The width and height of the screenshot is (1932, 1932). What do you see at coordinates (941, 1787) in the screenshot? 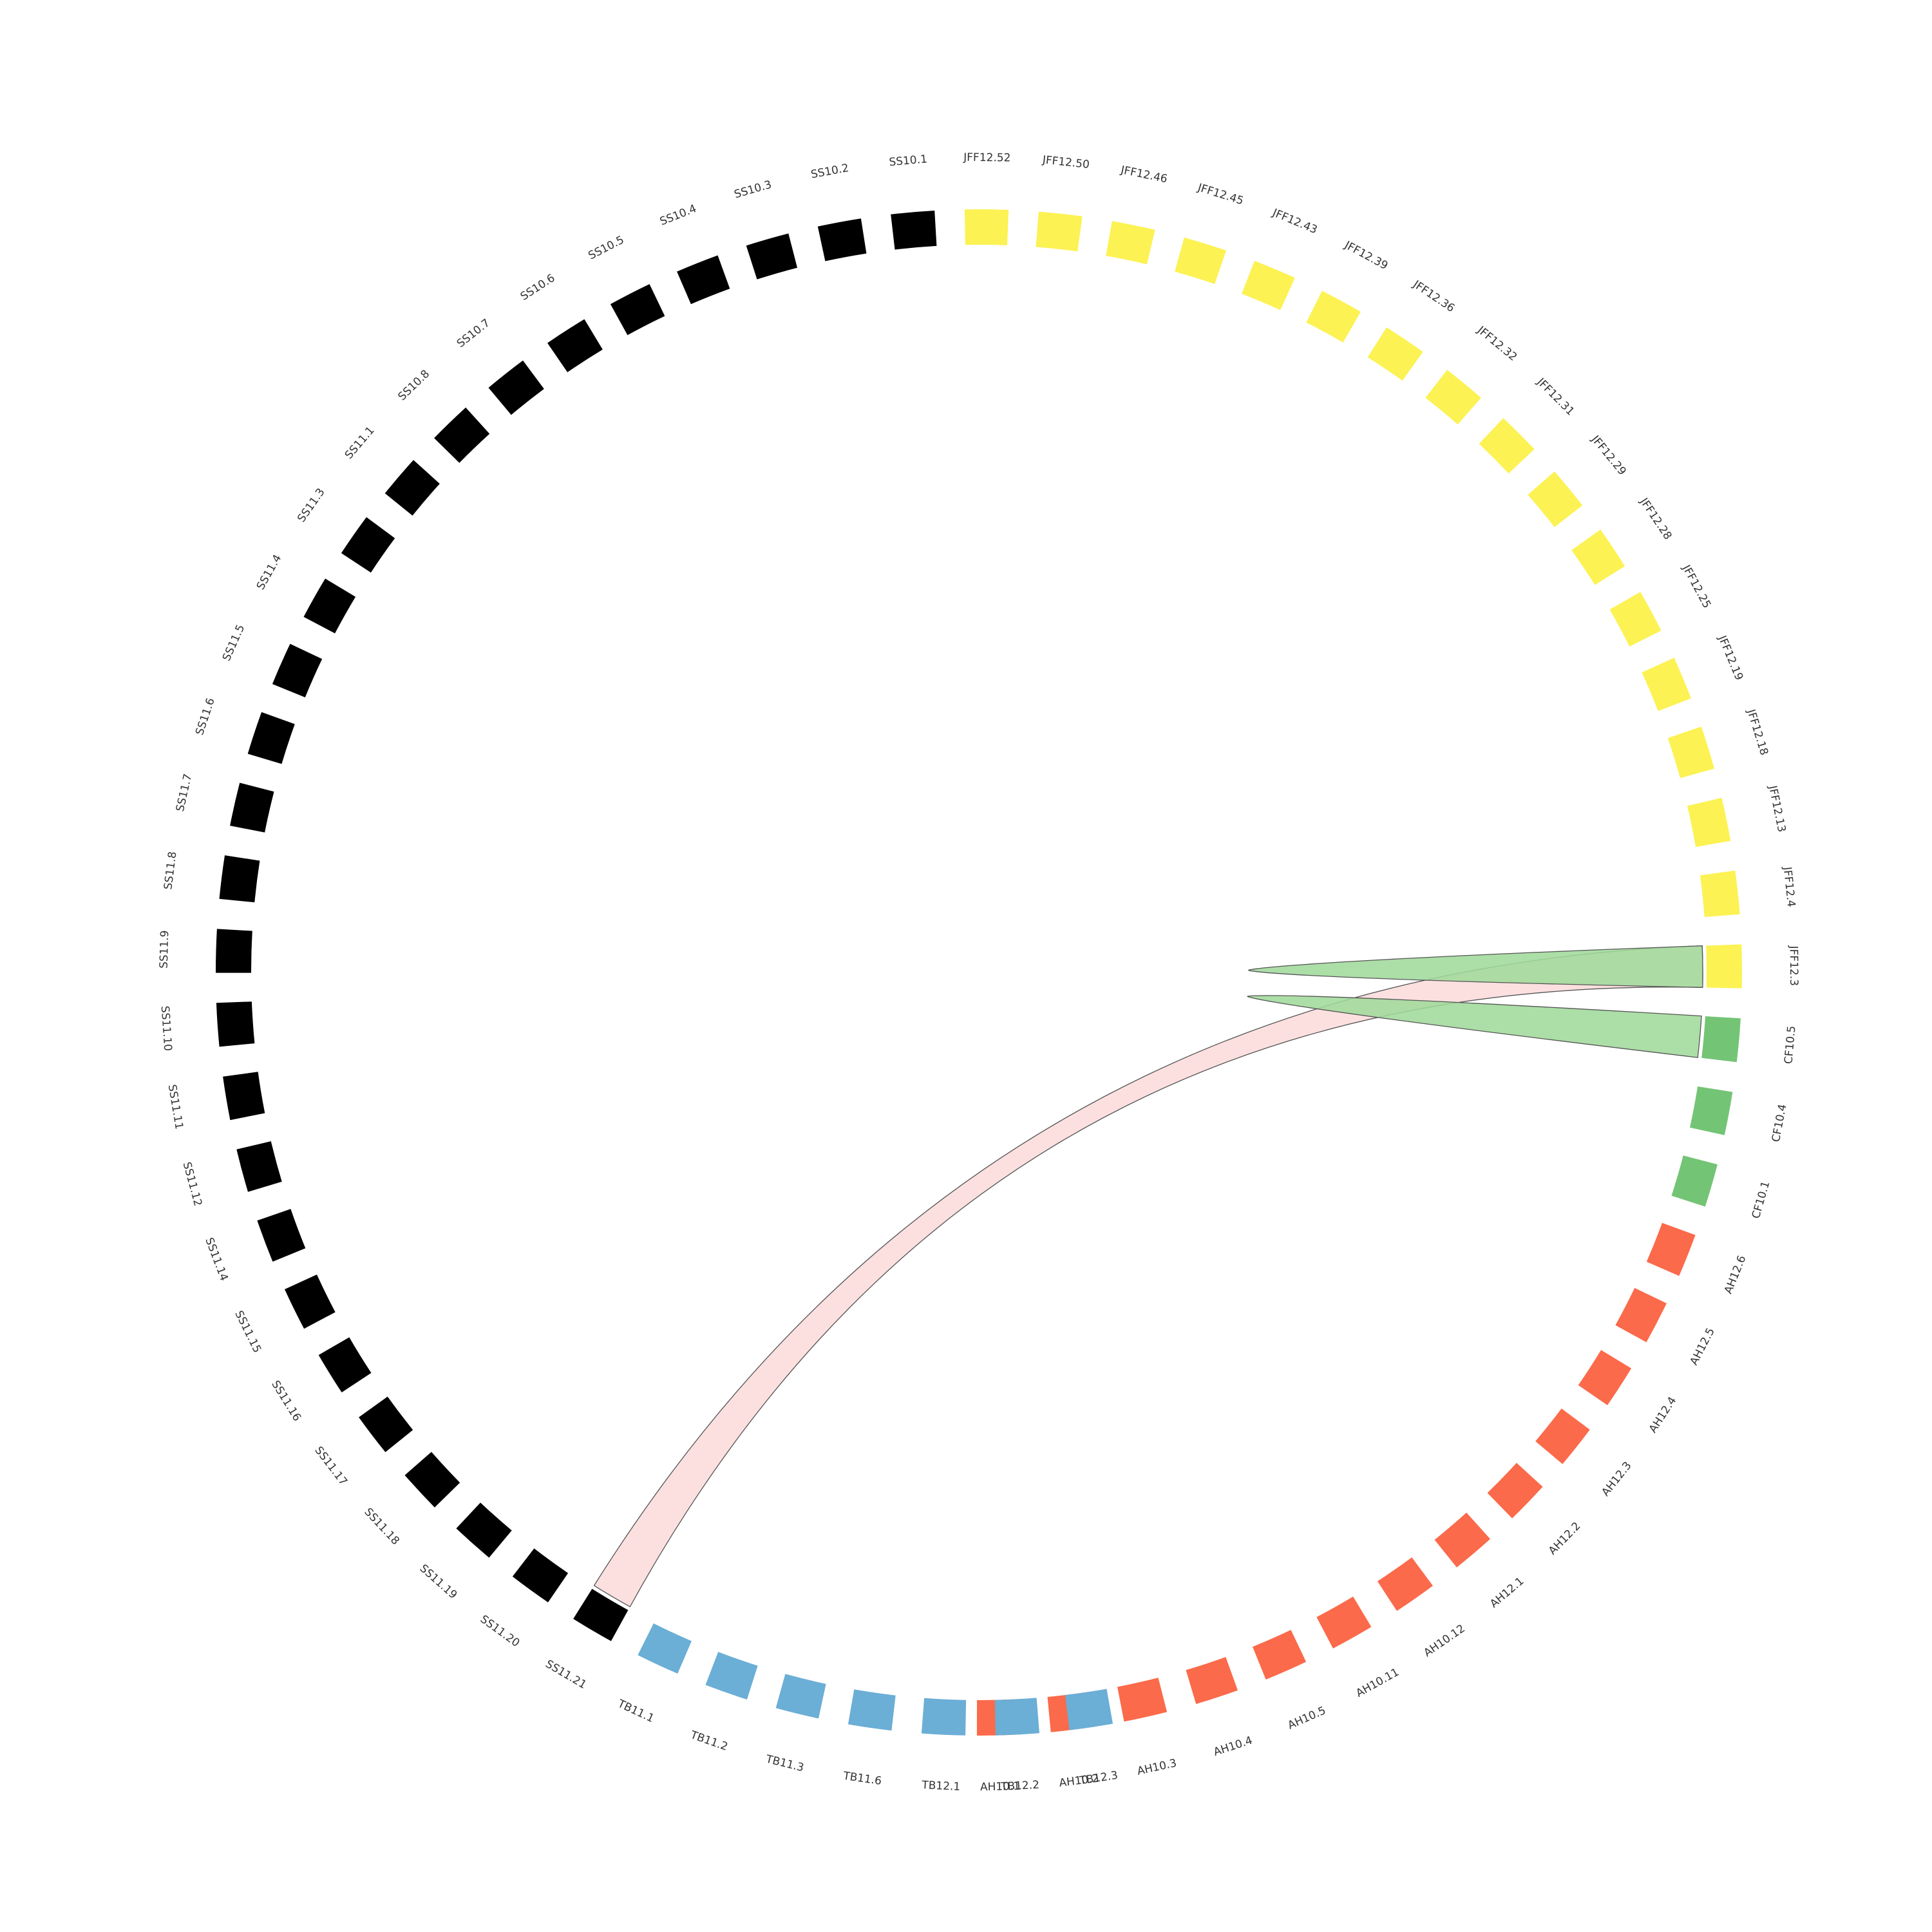
I see `label-tb12-1: TB12.1` at bounding box center [941, 1787].